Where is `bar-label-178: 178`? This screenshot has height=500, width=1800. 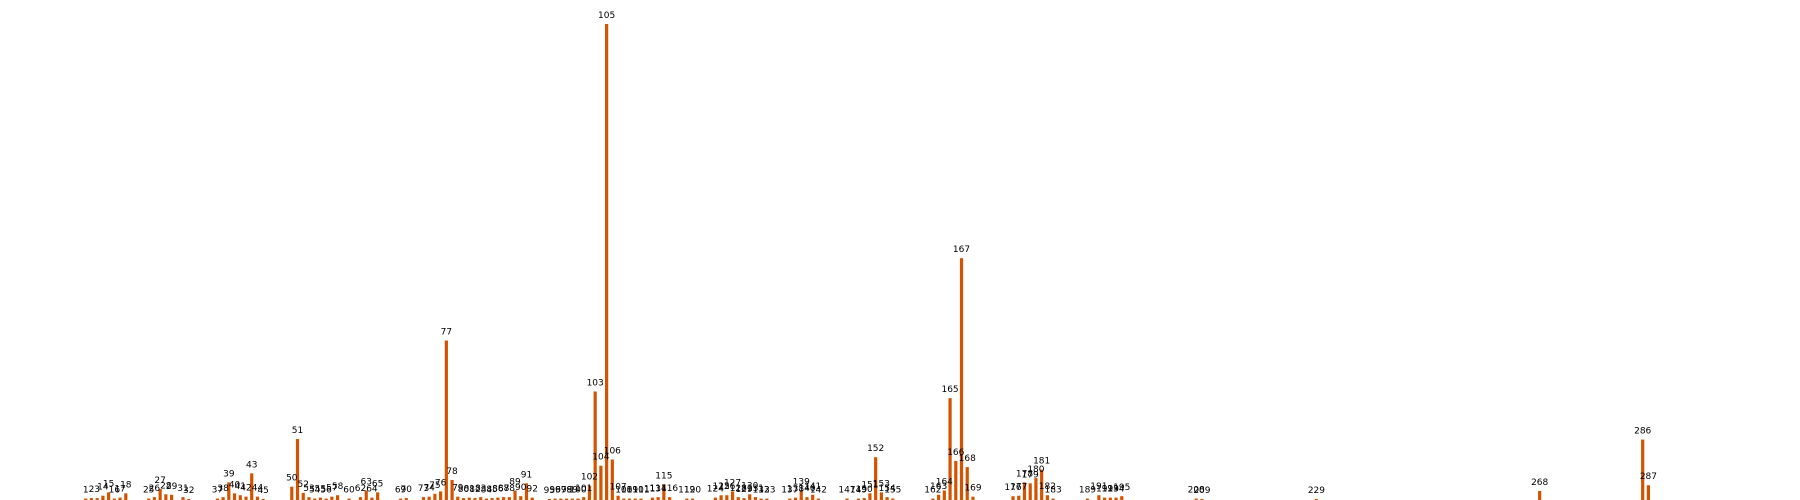 bar-label-178: 178 is located at coordinates (1024, 474).